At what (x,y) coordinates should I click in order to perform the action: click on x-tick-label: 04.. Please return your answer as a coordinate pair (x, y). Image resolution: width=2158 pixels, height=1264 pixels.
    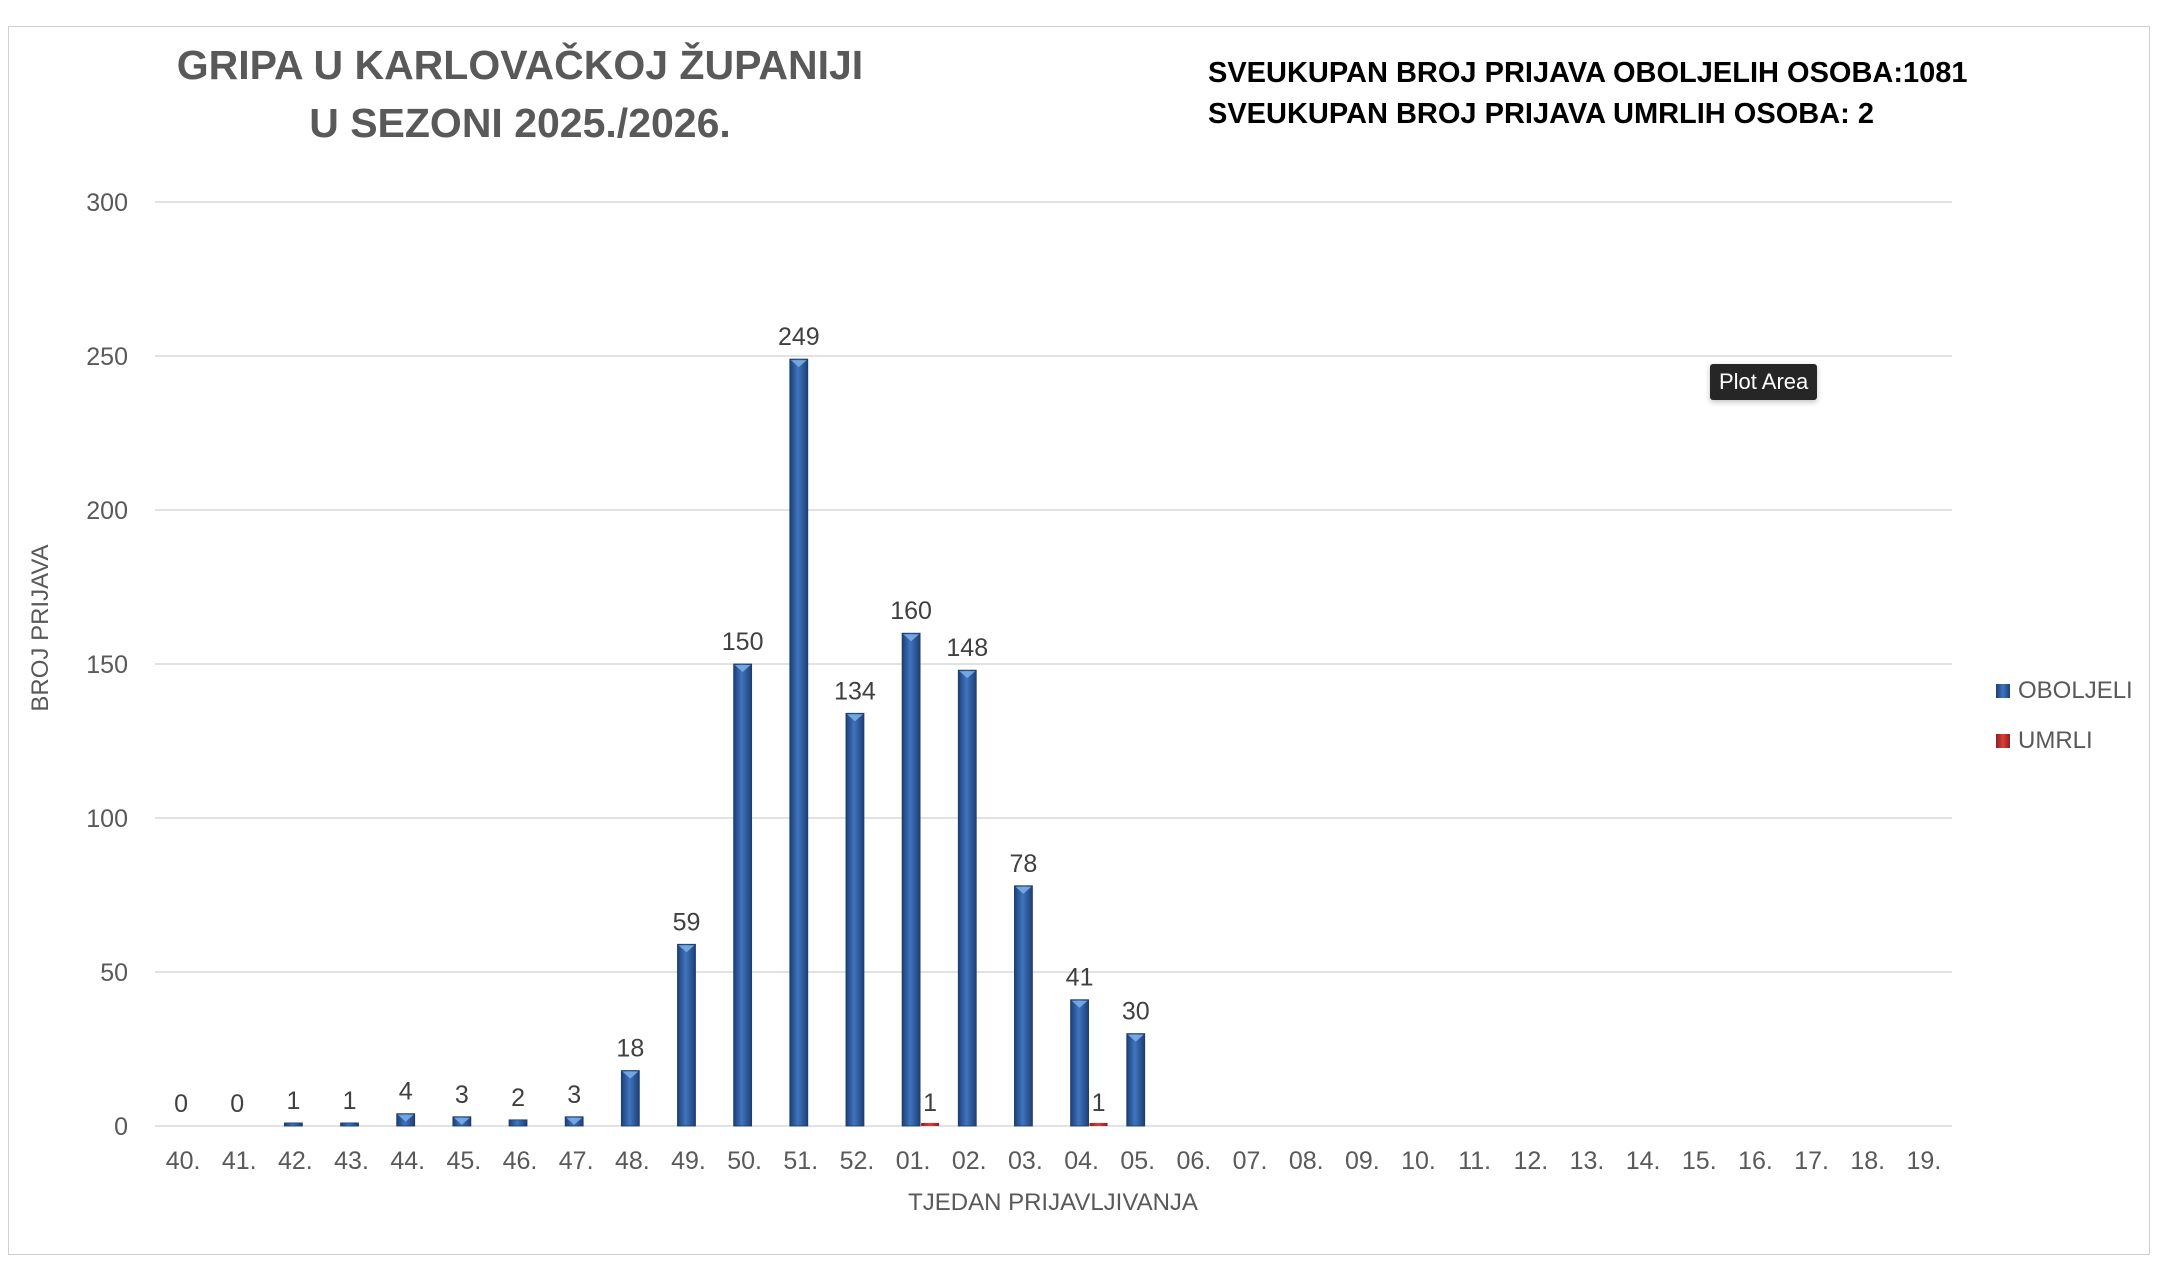
    Looking at the image, I should click on (1081, 1161).